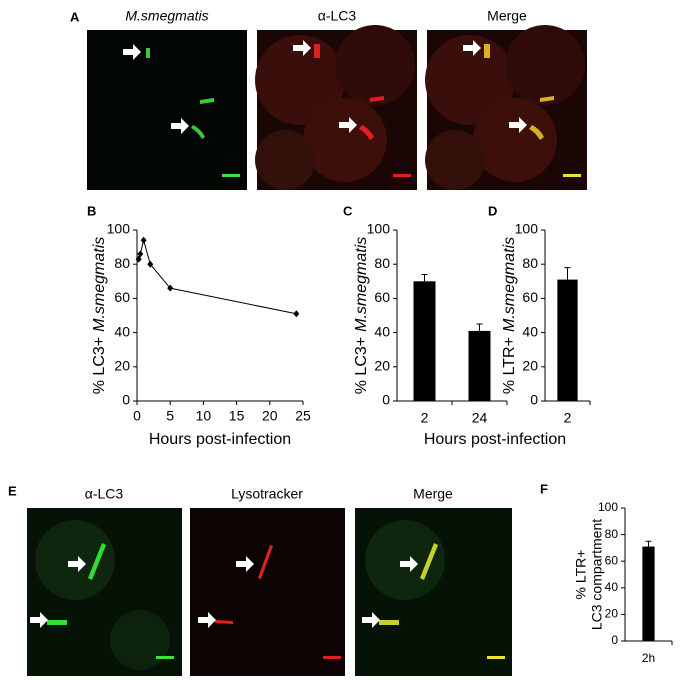  I want to click on x-tick-label: 15, so click(237, 416).